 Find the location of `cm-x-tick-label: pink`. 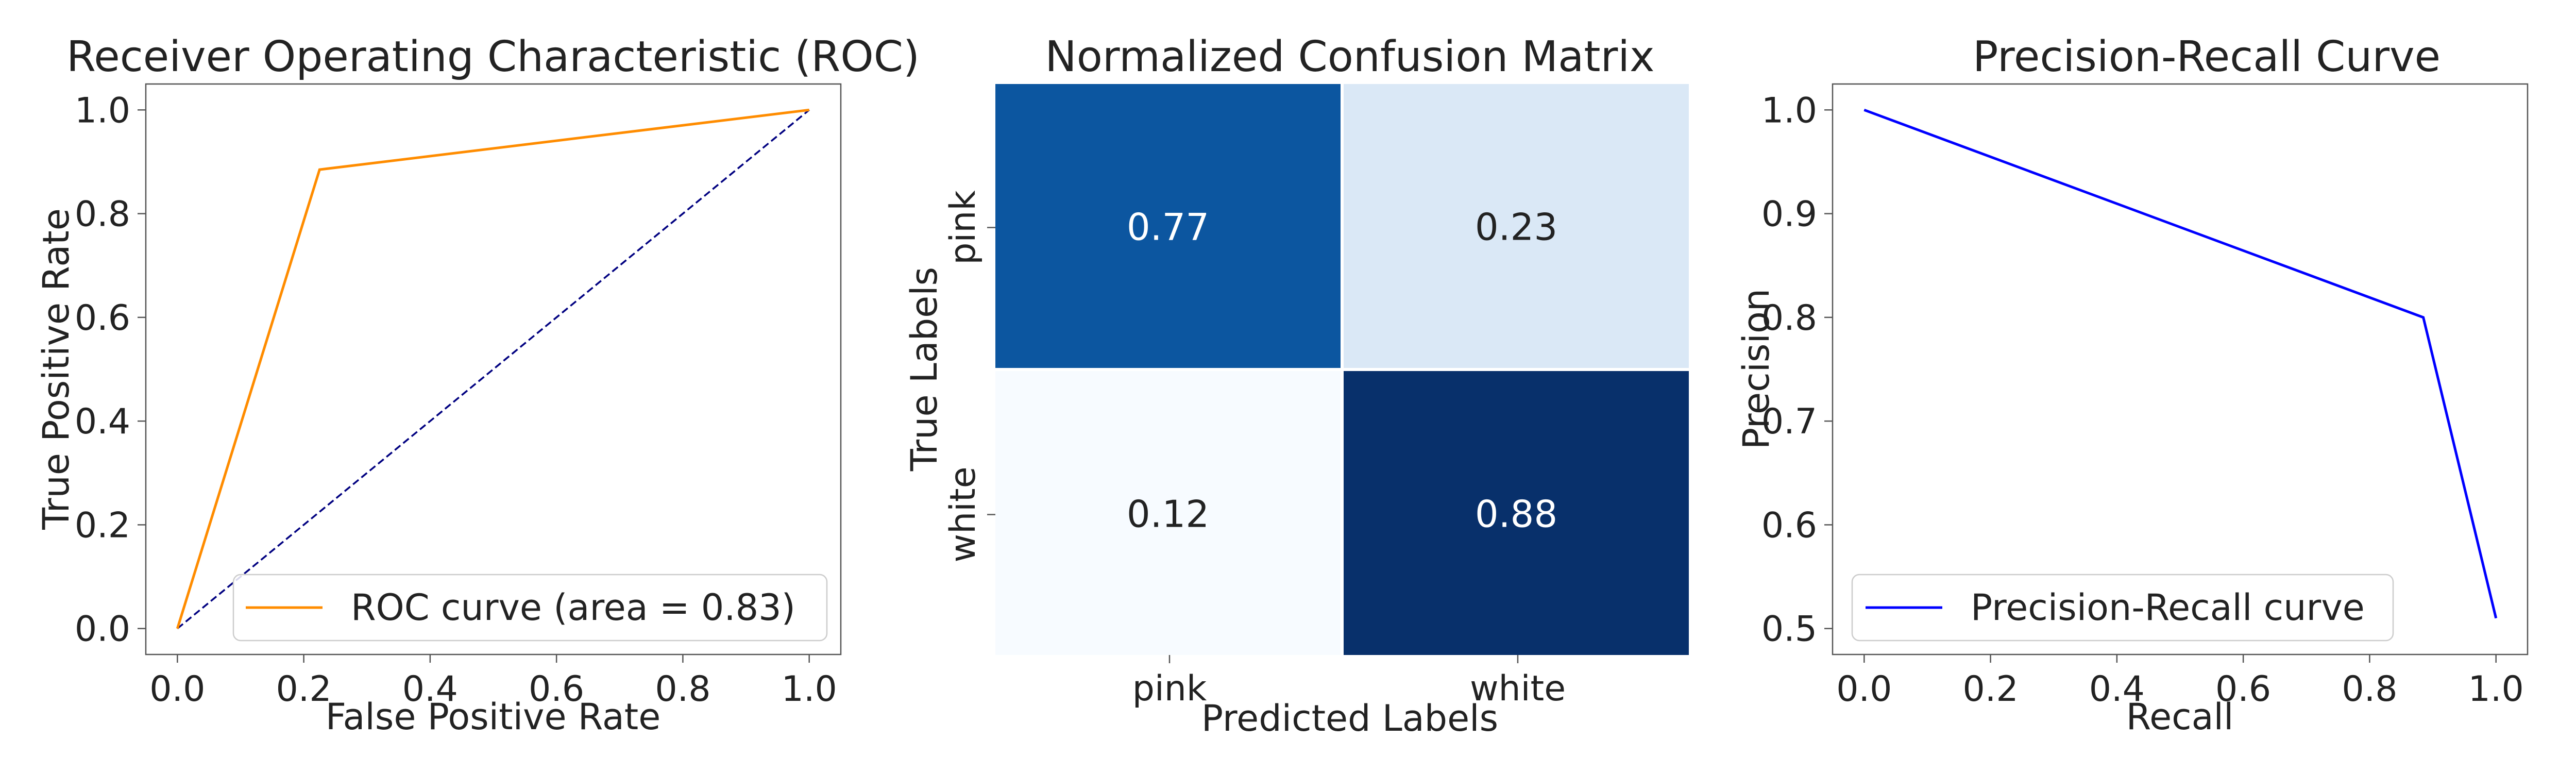

cm-x-tick-label: pink is located at coordinates (1169, 688).